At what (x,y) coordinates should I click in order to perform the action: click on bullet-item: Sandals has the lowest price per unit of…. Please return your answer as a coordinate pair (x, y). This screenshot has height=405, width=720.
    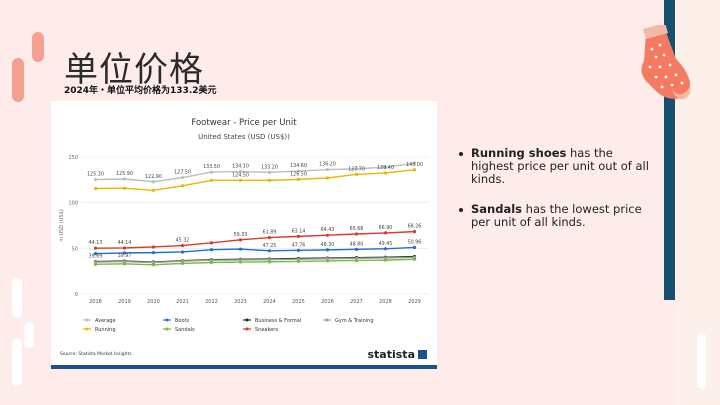
    Looking at the image, I should click on (557, 216).